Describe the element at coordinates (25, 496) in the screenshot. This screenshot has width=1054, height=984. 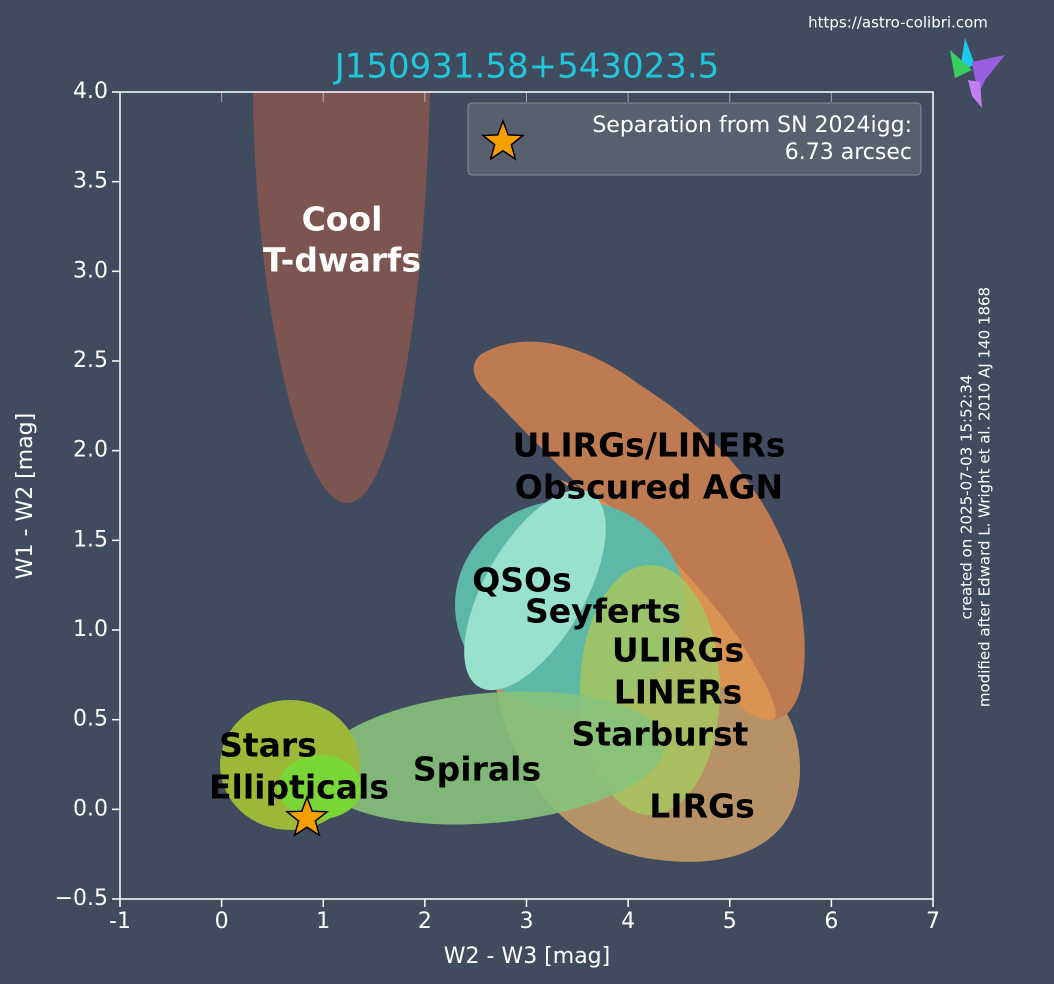
I see `y-axis-label: W1 - W2 [mag]` at that location.